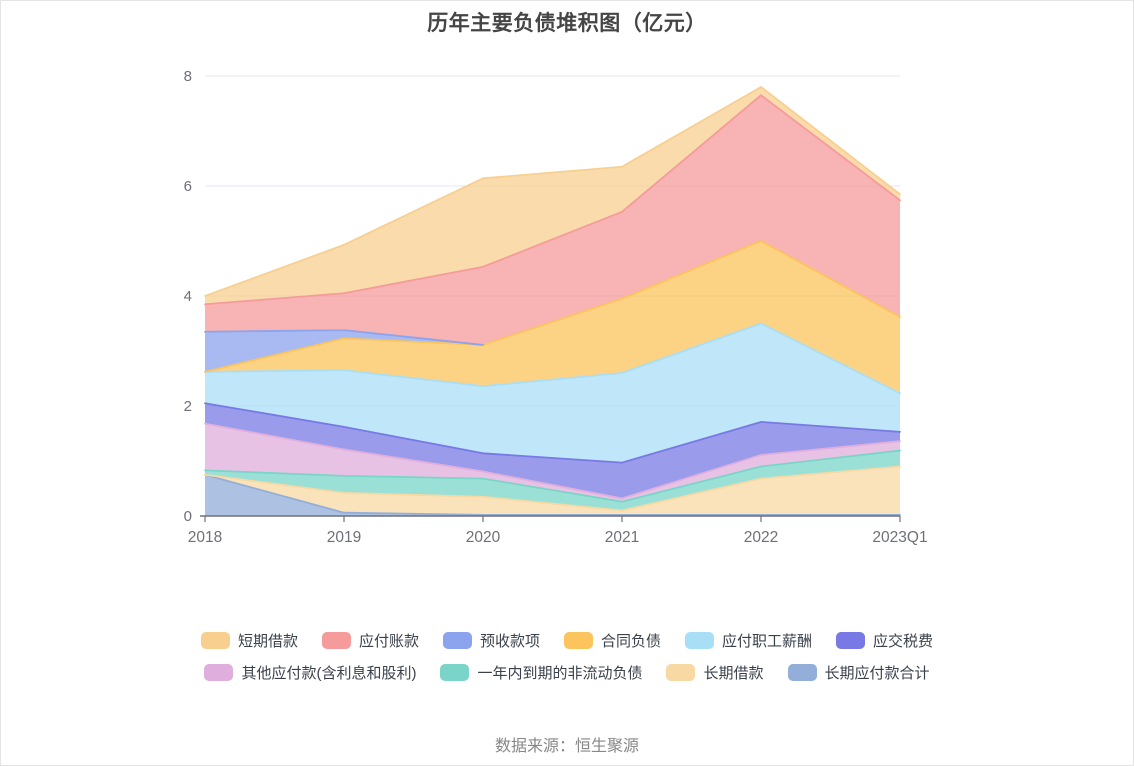  What do you see at coordinates (455, 672) in the screenshot?
I see `legend-swatch-一年内到期的非流动负债` at bounding box center [455, 672].